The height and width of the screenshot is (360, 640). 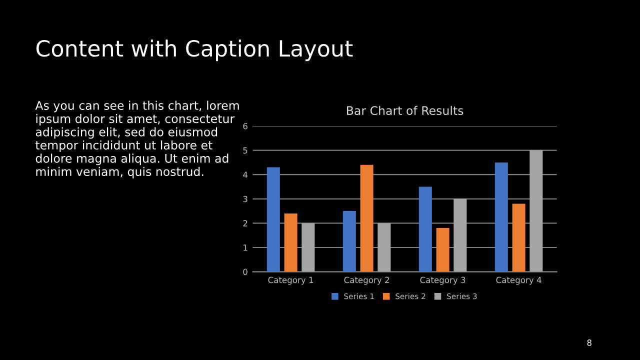 I want to click on x-tick-label: Category 2, so click(x=366, y=280).